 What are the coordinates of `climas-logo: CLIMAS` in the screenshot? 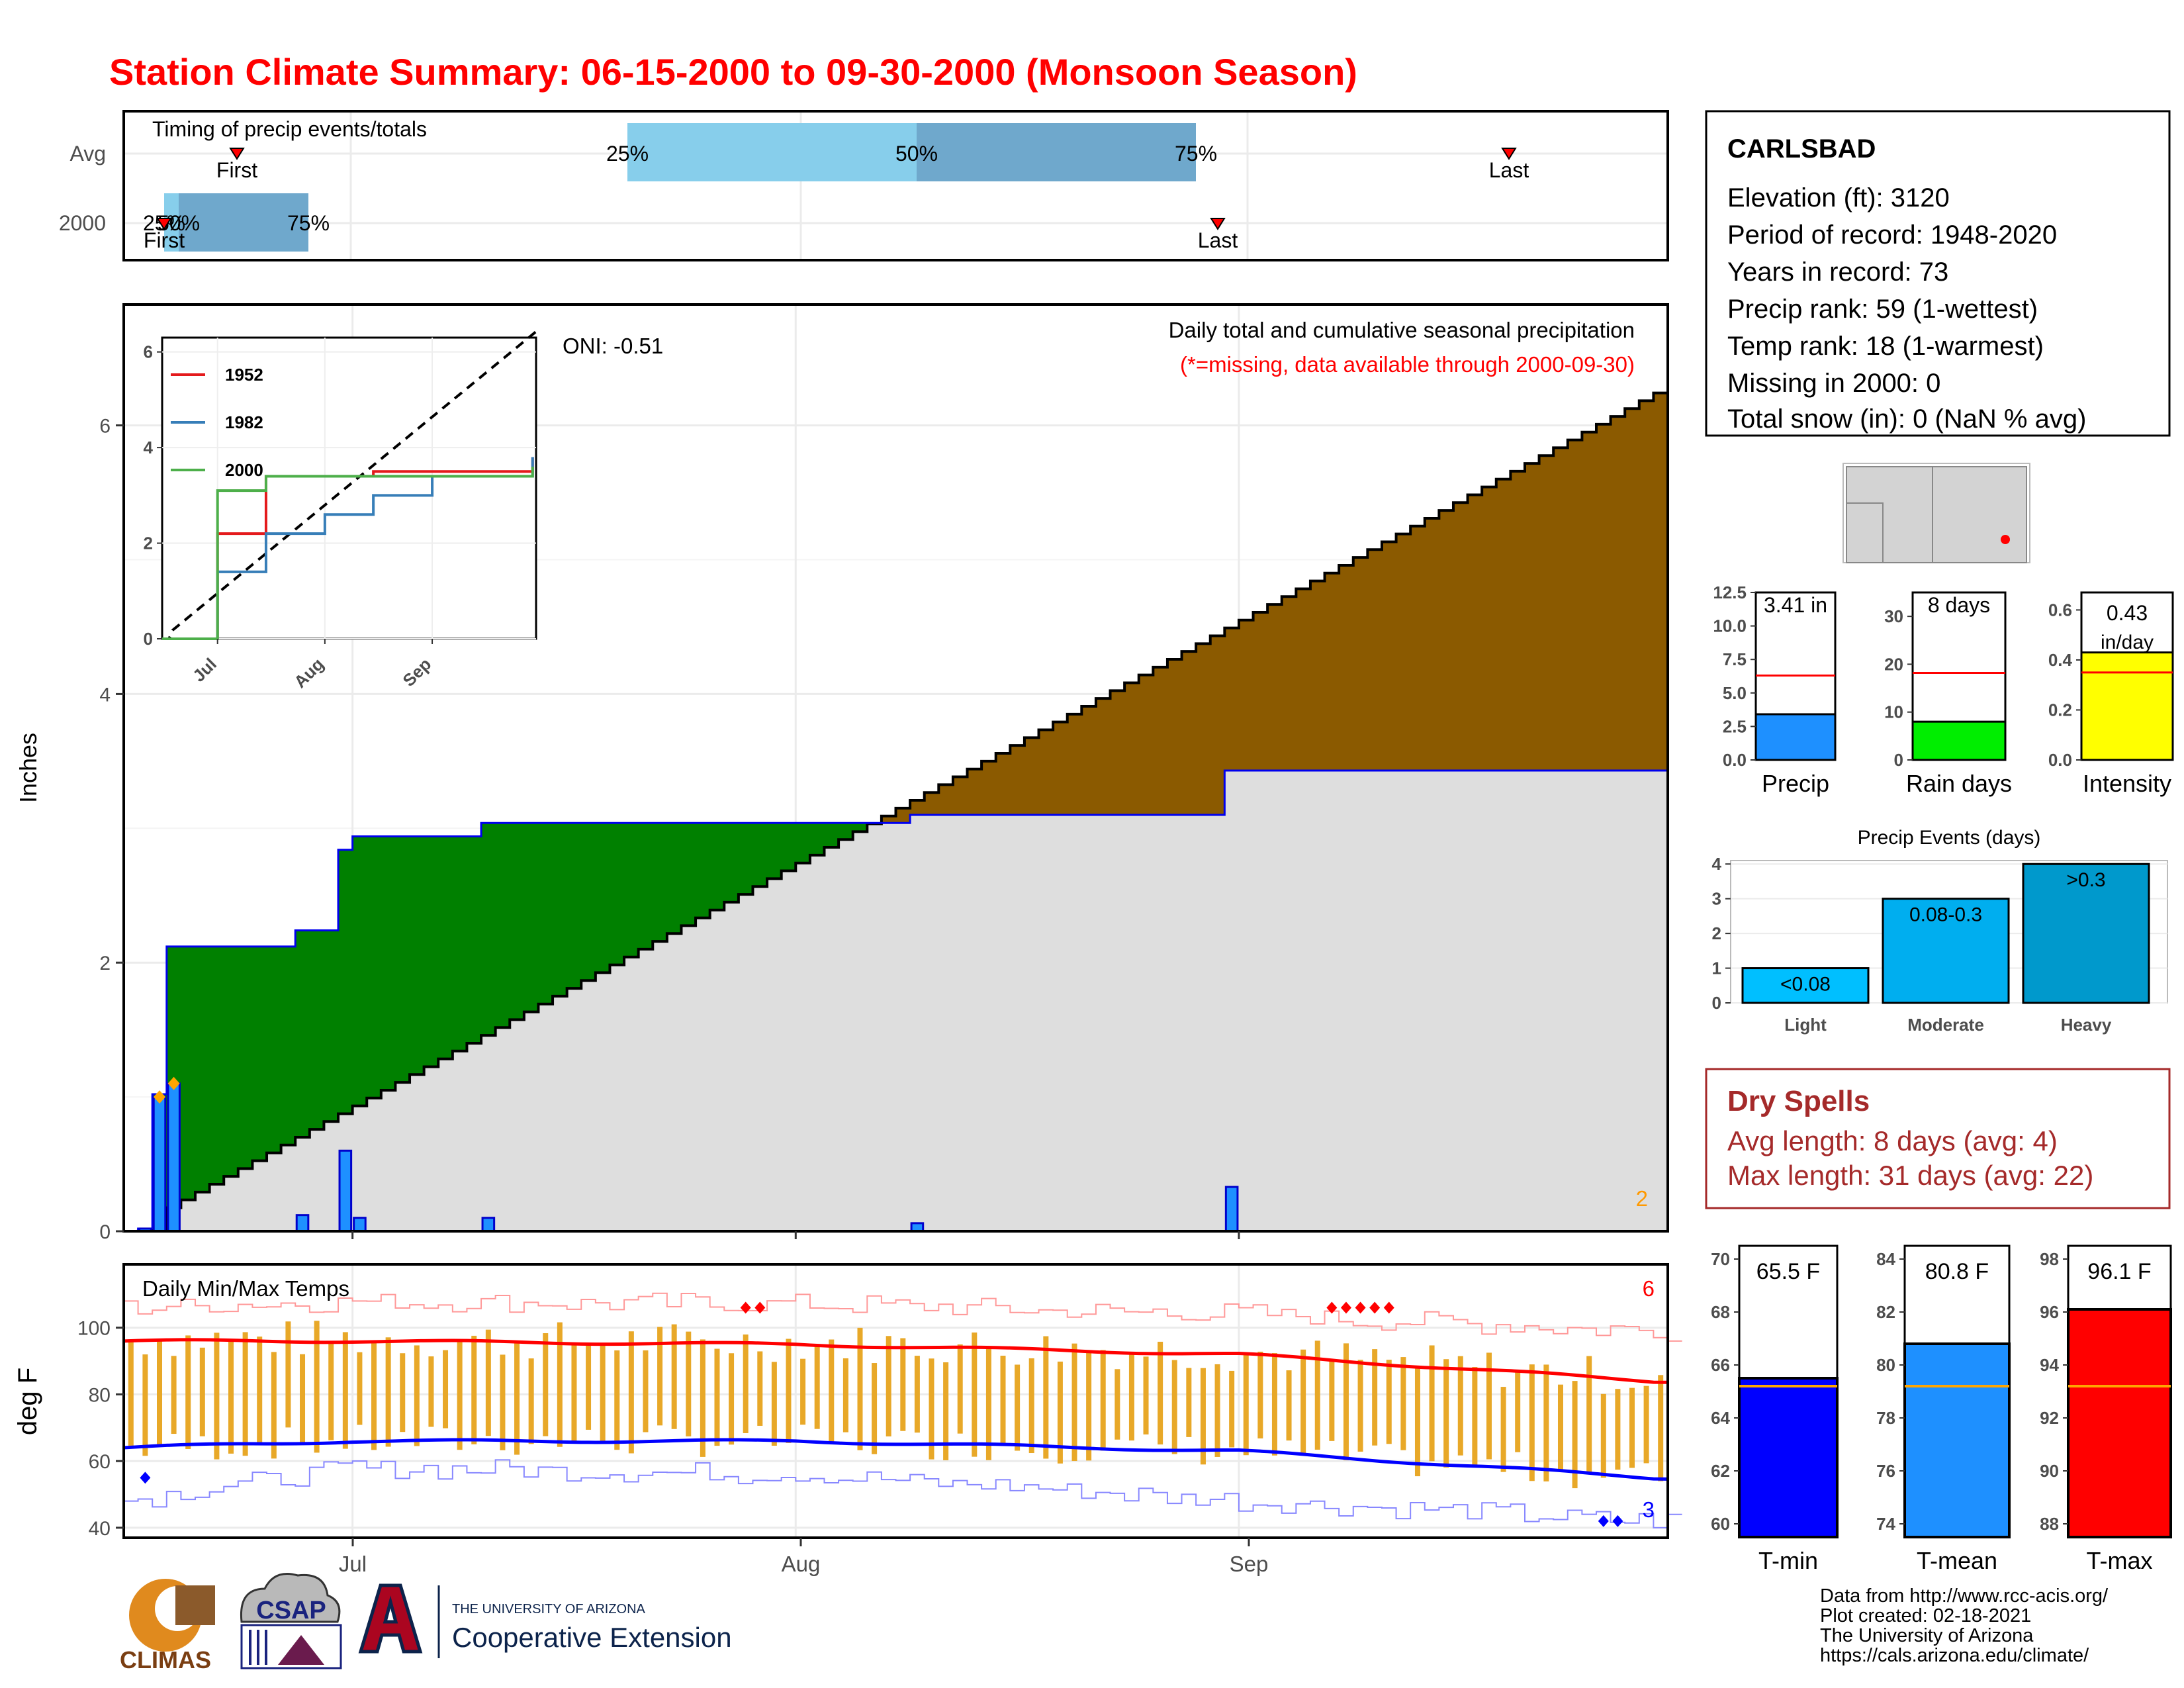 It's located at (167, 1626).